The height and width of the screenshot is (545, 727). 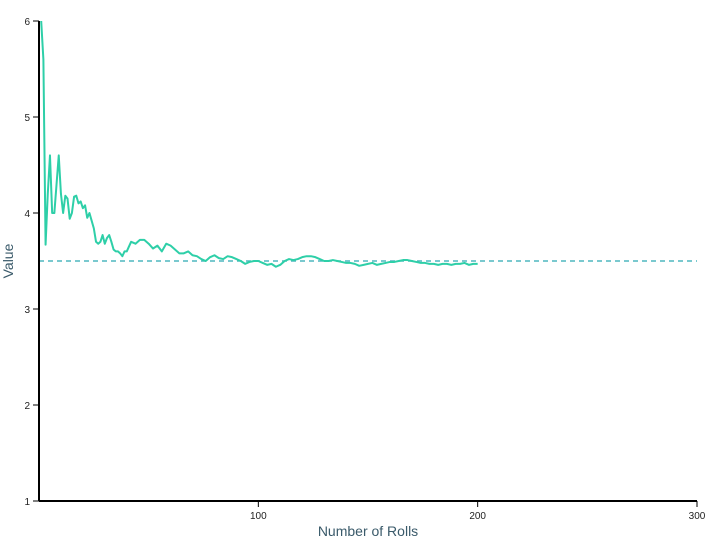 I want to click on y-tick-label: 2, so click(x=27, y=406).